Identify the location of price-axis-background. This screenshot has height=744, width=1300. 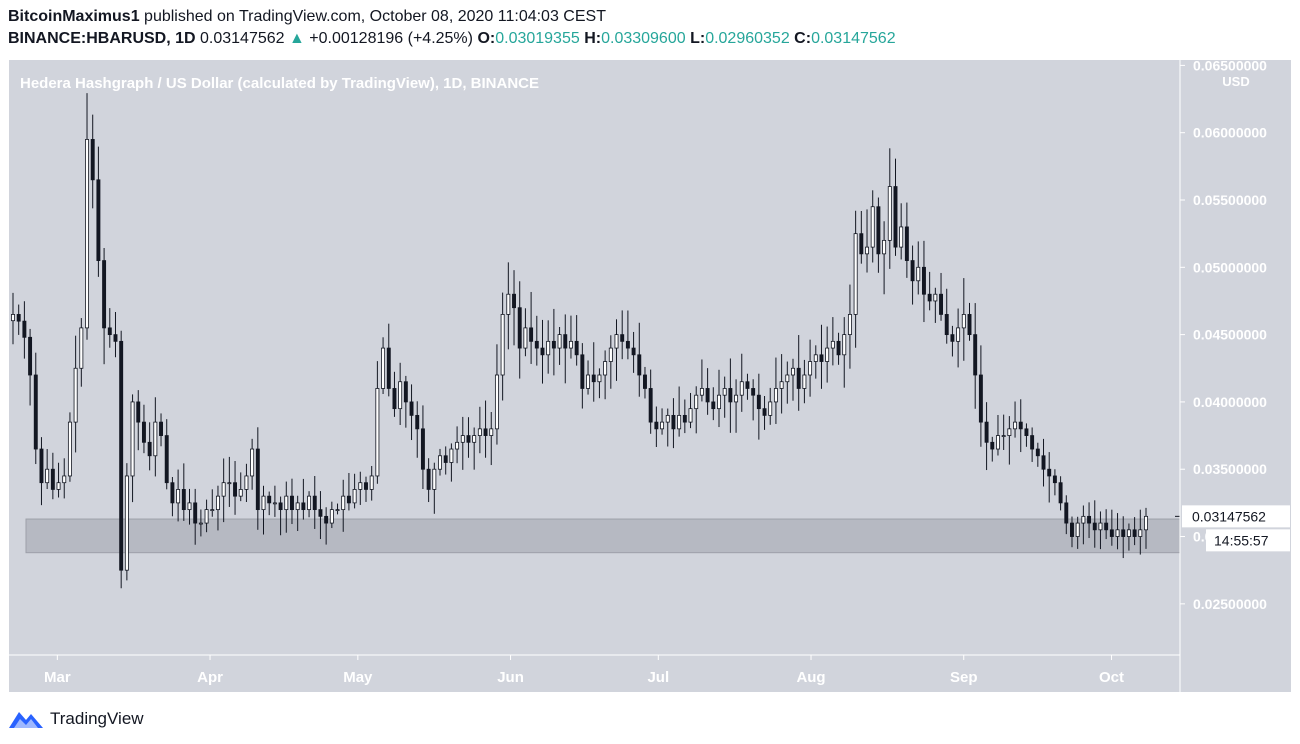
(1235, 376).